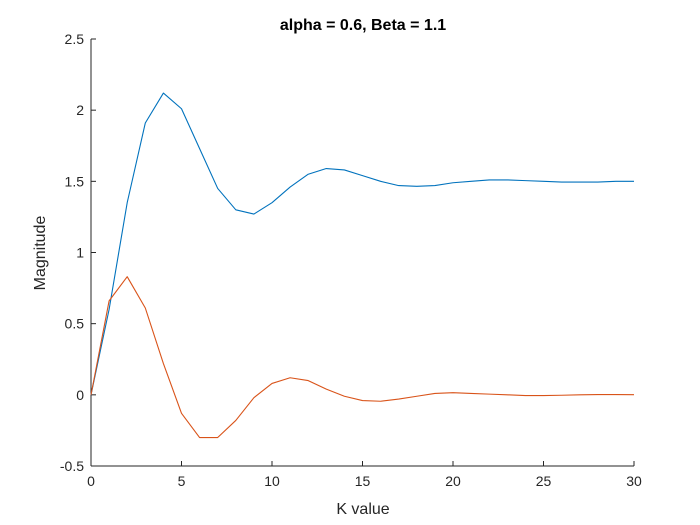  I want to click on x-tick-label: 10, so click(272, 481).